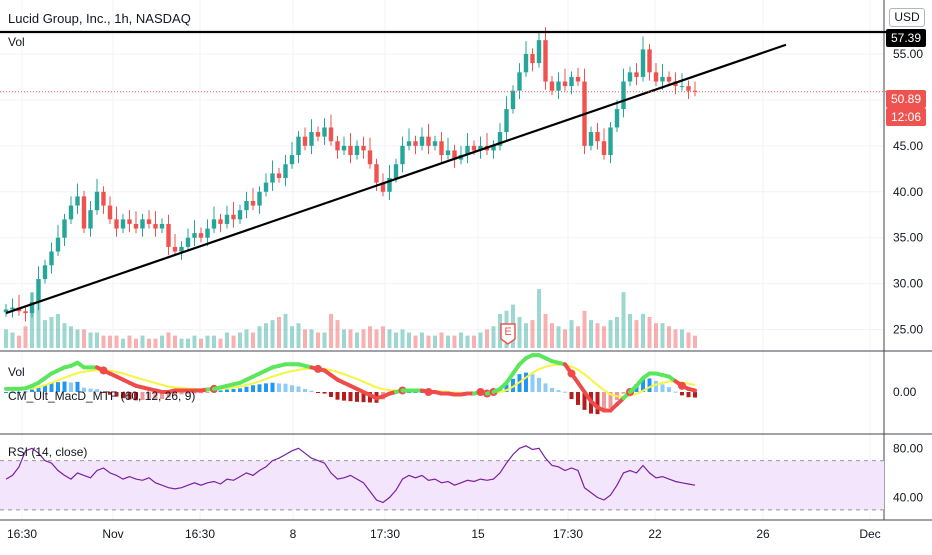 The height and width of the screenshot is (555, 932). Describe the element at coordinates (908, 448) in the screenshot. I see `rsi-tick-label: 80.00` at that location.